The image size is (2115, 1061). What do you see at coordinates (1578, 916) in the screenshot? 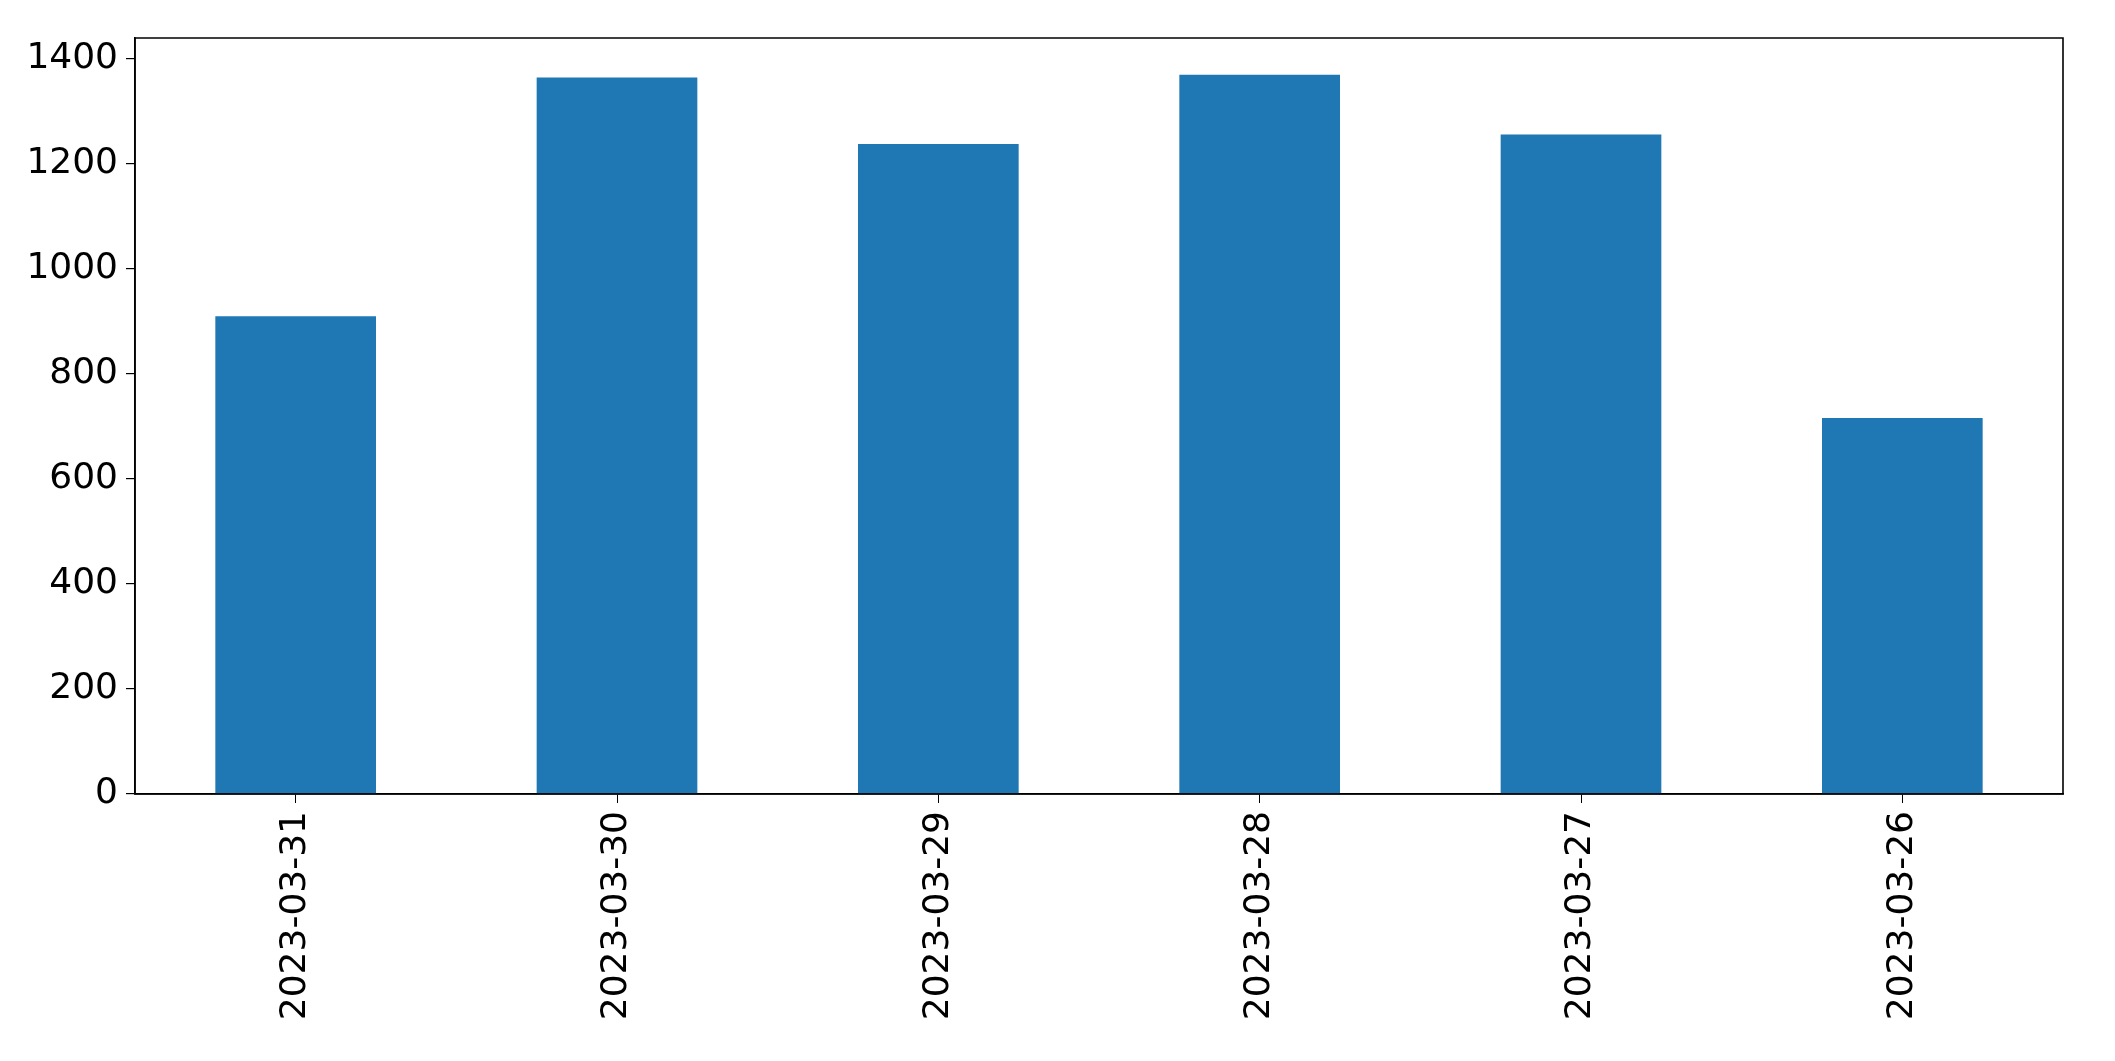
I see `x-tick-label: 2023-03-27` at bounding box center [1578, 916].